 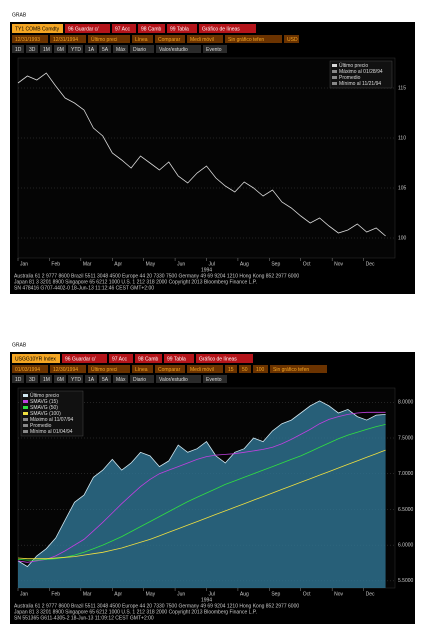 I want to click on option-label: 15, so click(x=231, y=370).